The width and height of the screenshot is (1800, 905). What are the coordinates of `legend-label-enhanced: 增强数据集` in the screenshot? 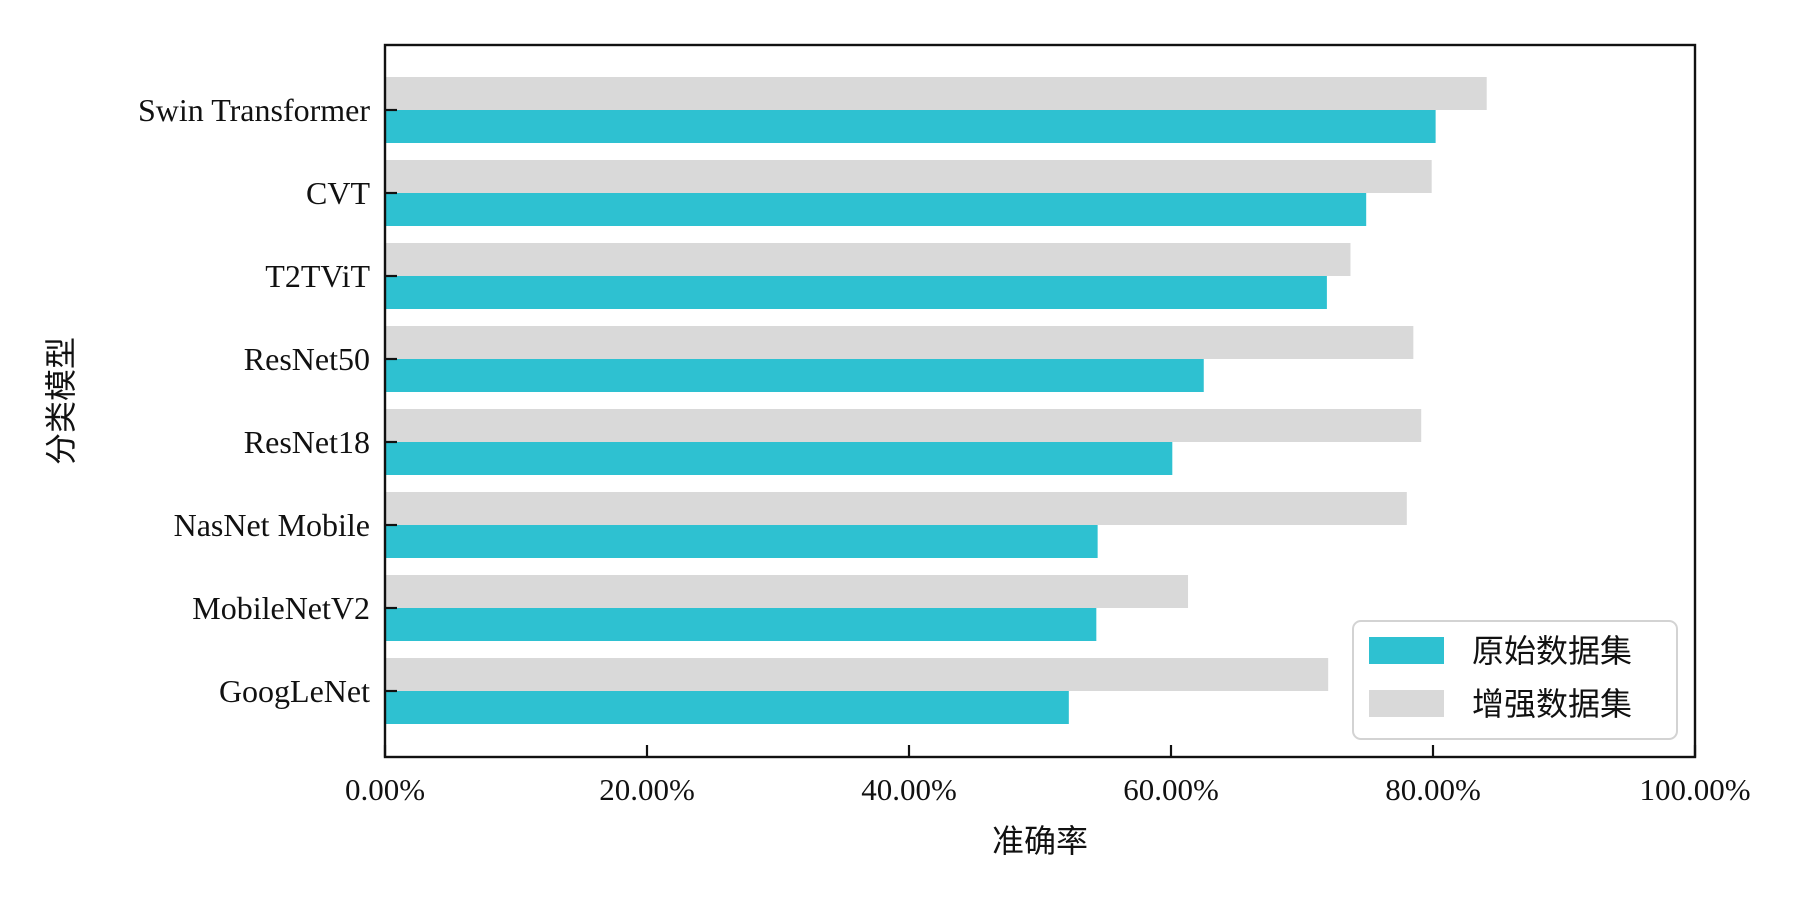 It's located at (1552, 704).